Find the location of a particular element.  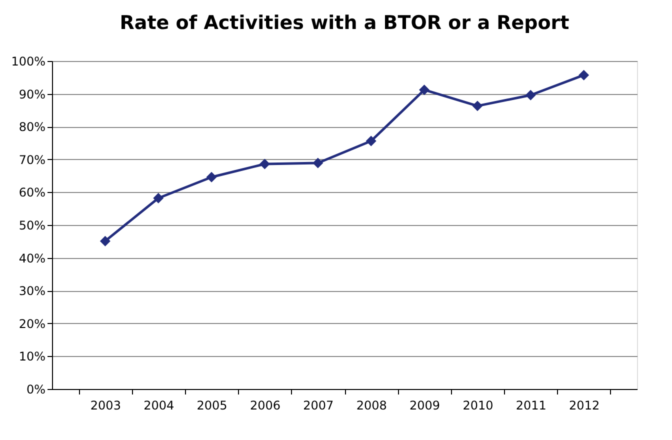

x-tick-label: 2004 is located at coordinates (159, 405).